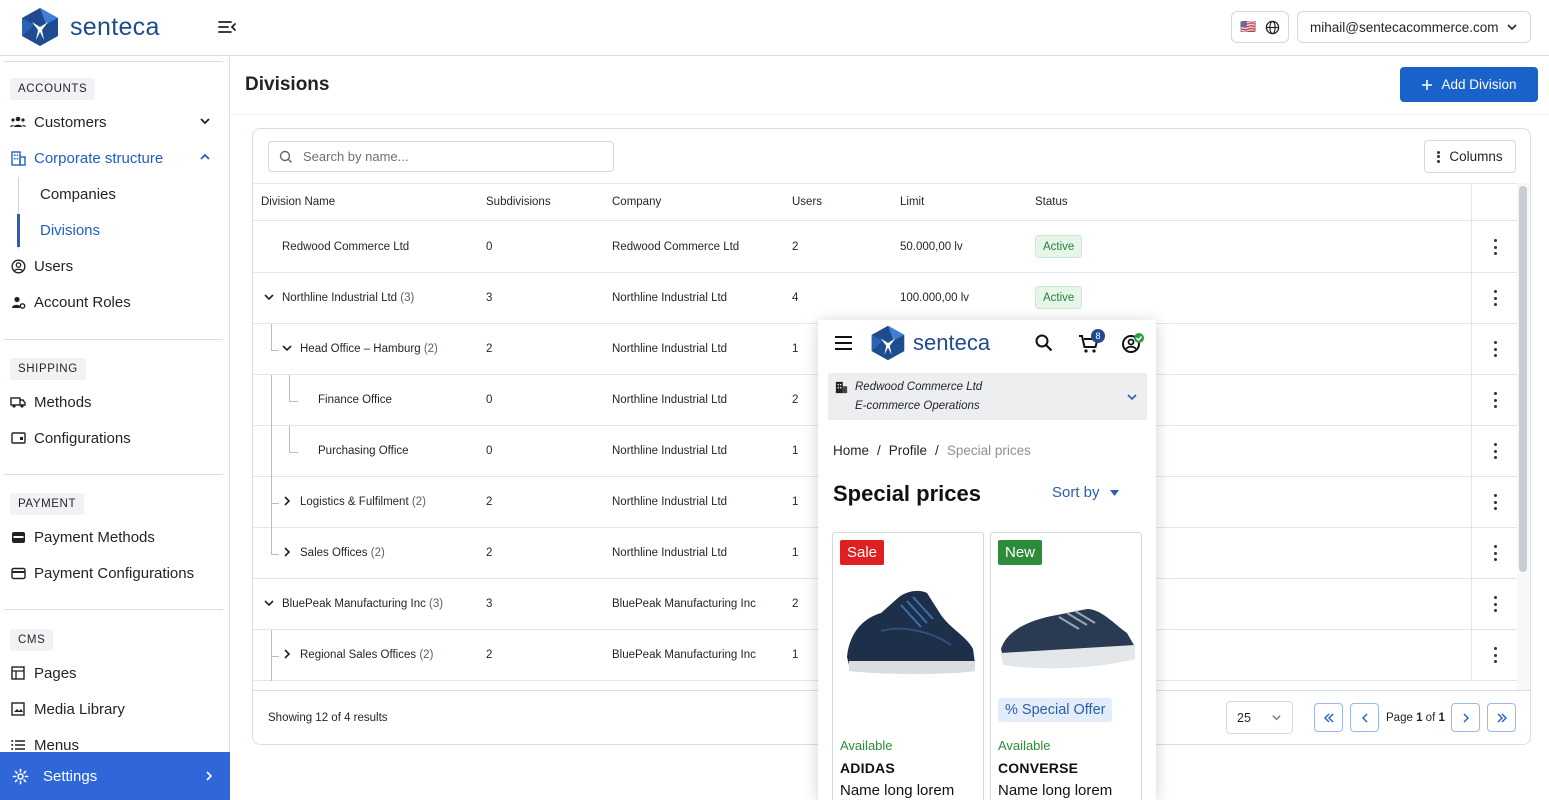  I want to click on subdivisions-cell: 0, so click(489, 247).